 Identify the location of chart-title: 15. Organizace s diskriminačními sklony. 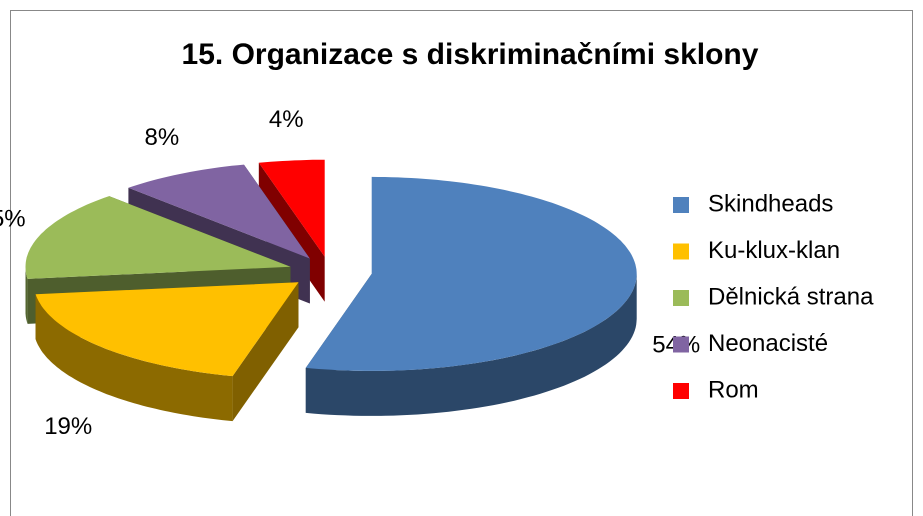
(470, 54).